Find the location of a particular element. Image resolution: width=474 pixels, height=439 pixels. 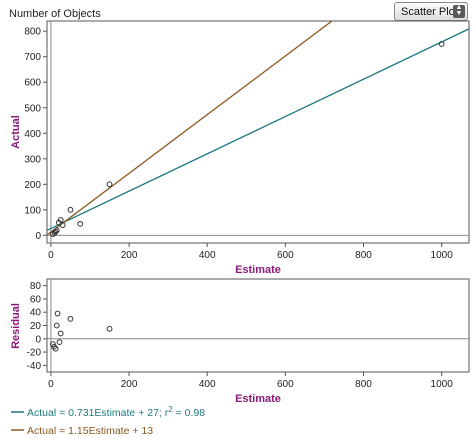

residual-x-tick-label: 200 is located at coordinates (129, 384).